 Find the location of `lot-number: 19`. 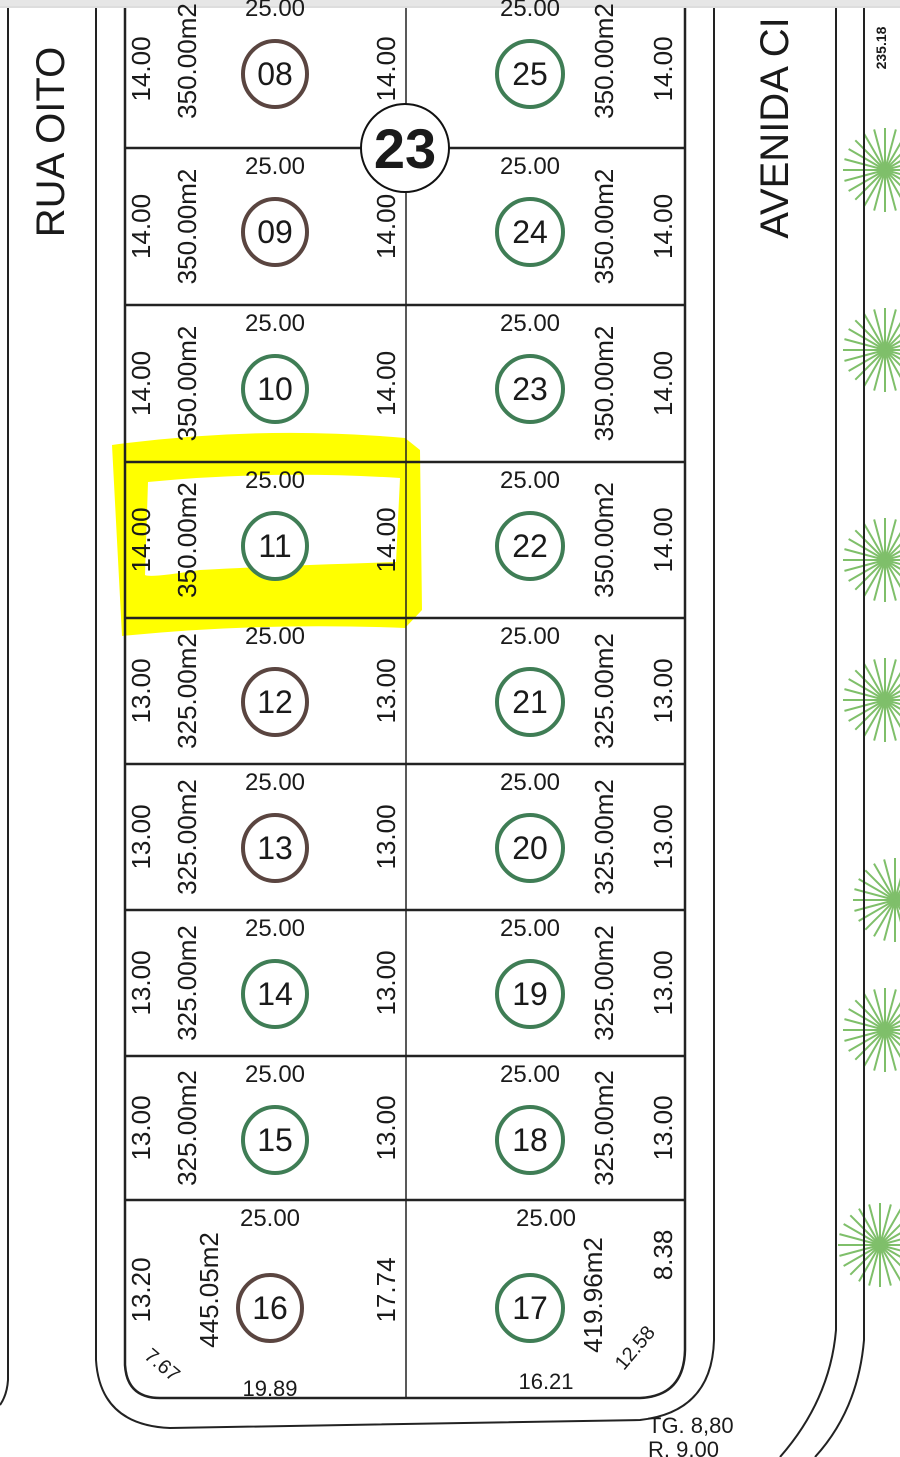

lot-number: 19 is located at coordinates (530, 994).